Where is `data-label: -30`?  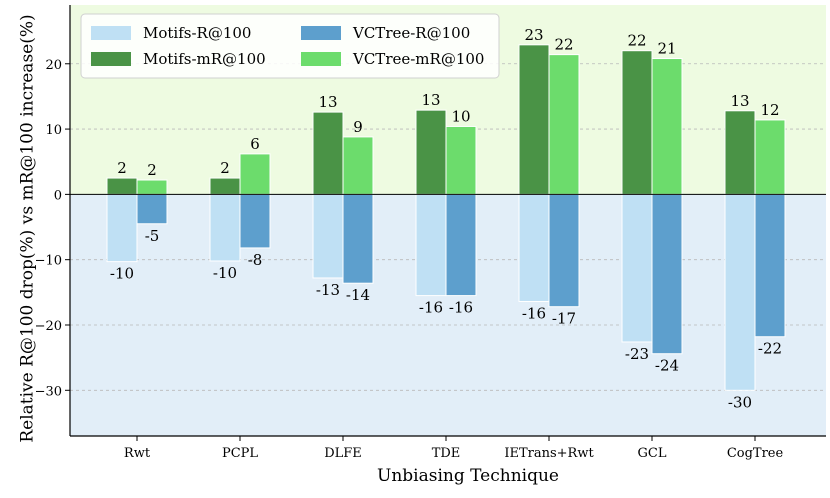
data-label: -30 is located at coordinates (740, 402).